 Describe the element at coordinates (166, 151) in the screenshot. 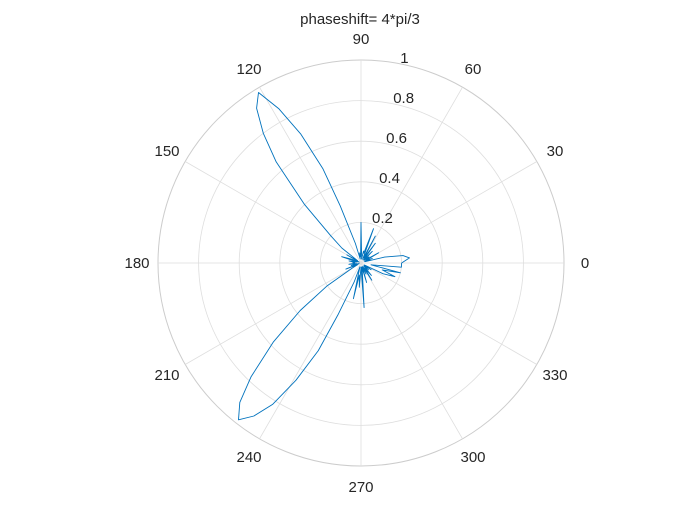

I see `theta-tick-label: 150` at that location.